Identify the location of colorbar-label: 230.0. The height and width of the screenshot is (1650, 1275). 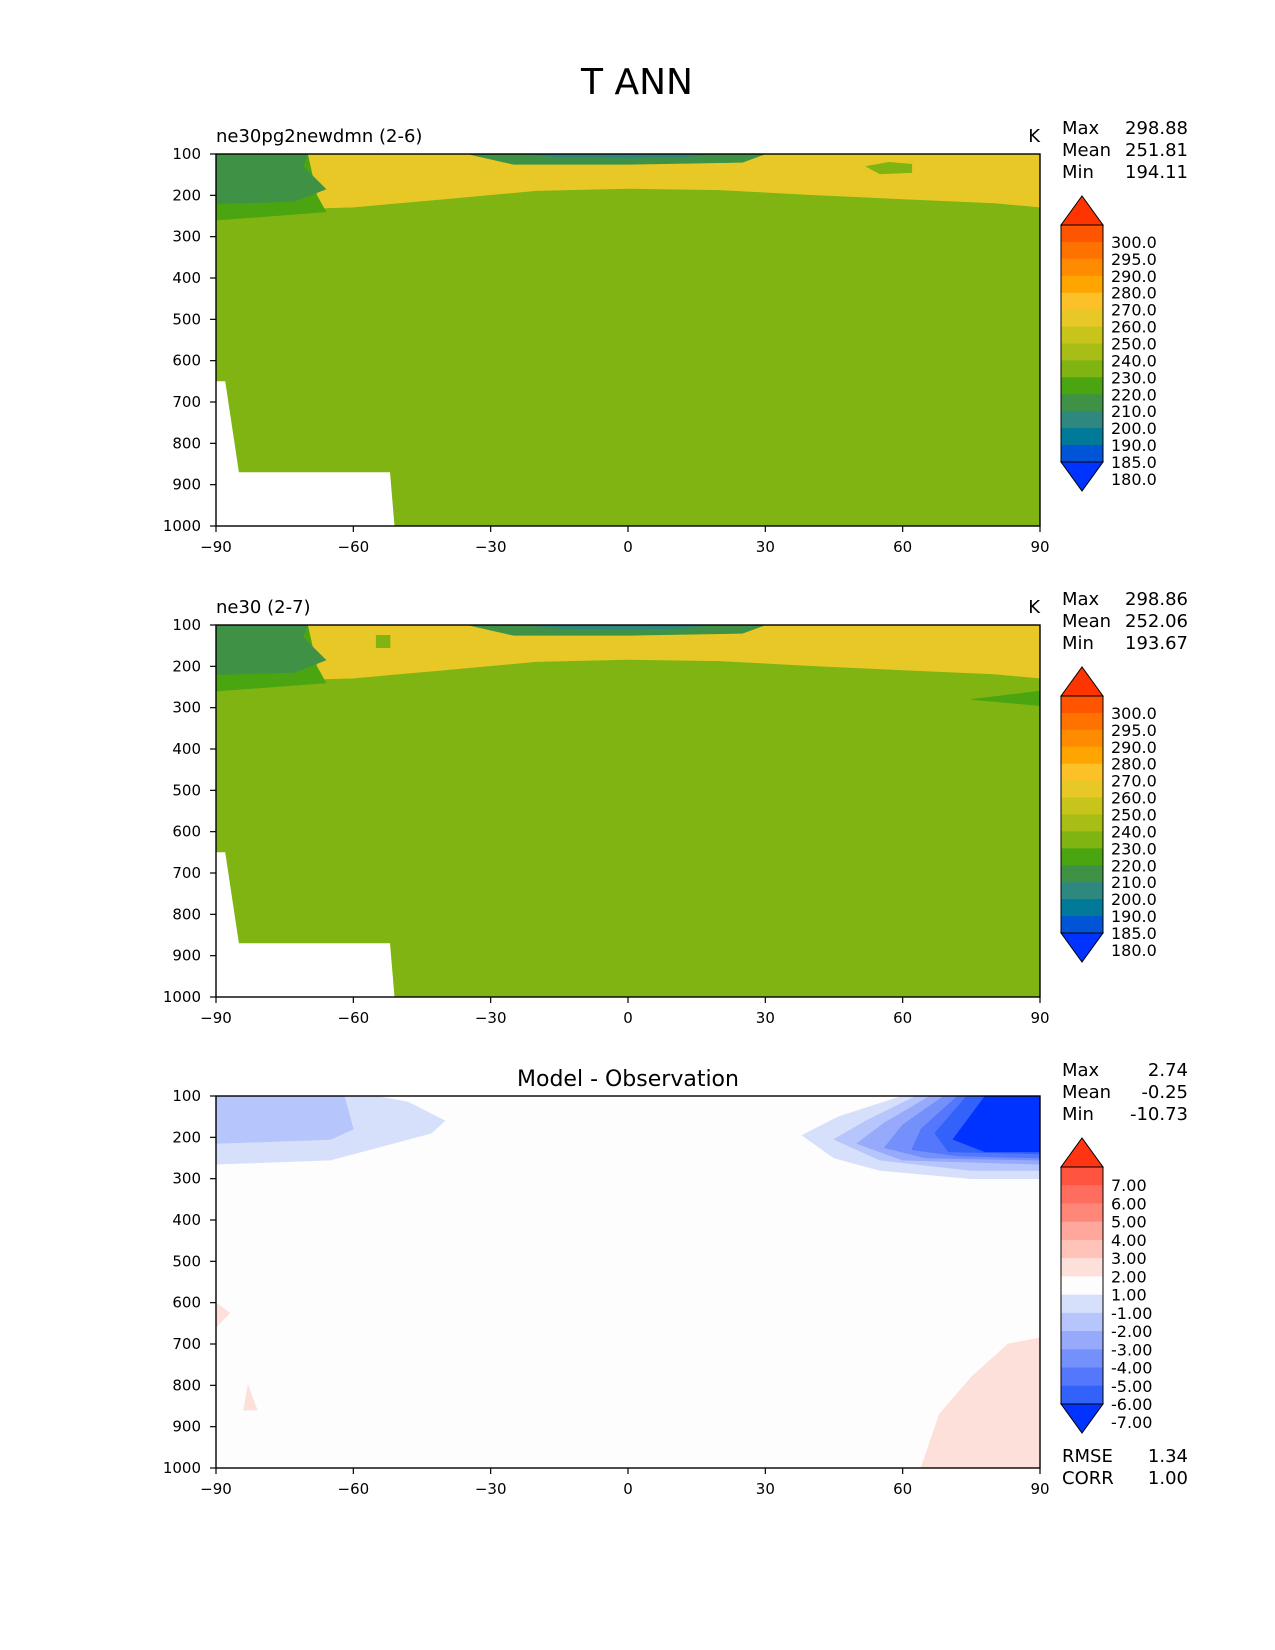
(1134, 848).